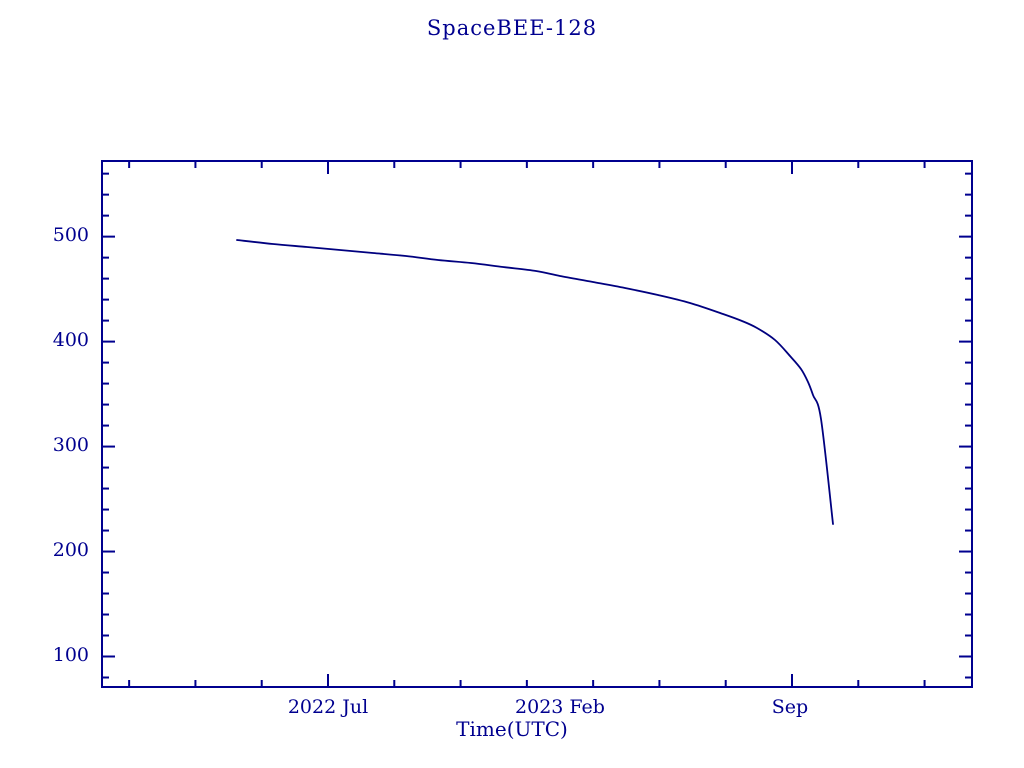 This screenshot has height=768, width=1024. What do you see at coordinates (328, 707) in the screenshot?
I see `x-tick-label: 2022 Jul` at bounding box center [328, 707].